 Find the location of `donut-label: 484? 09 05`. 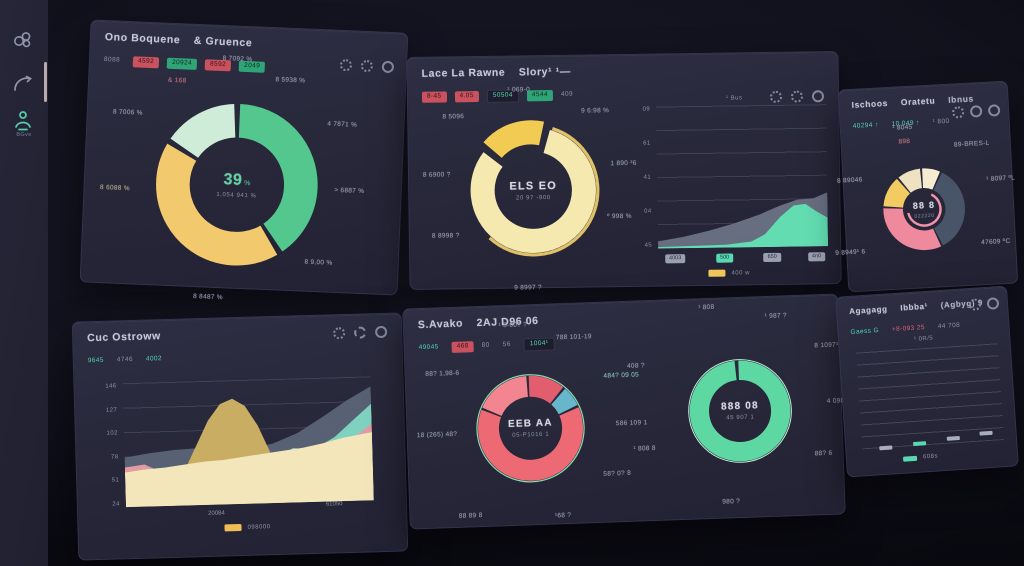

donut-label: 484? 09 05 is located at coordinates (621, 375).